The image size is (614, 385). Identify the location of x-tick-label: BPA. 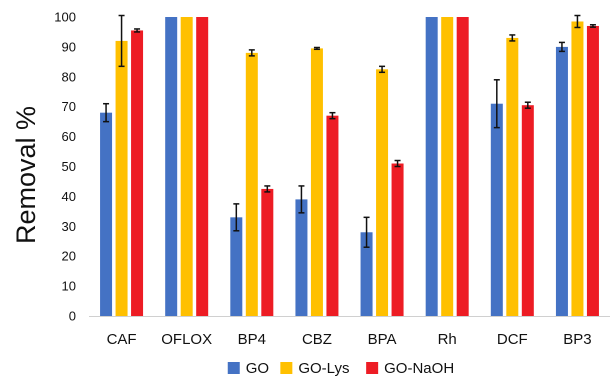
(382, 339).